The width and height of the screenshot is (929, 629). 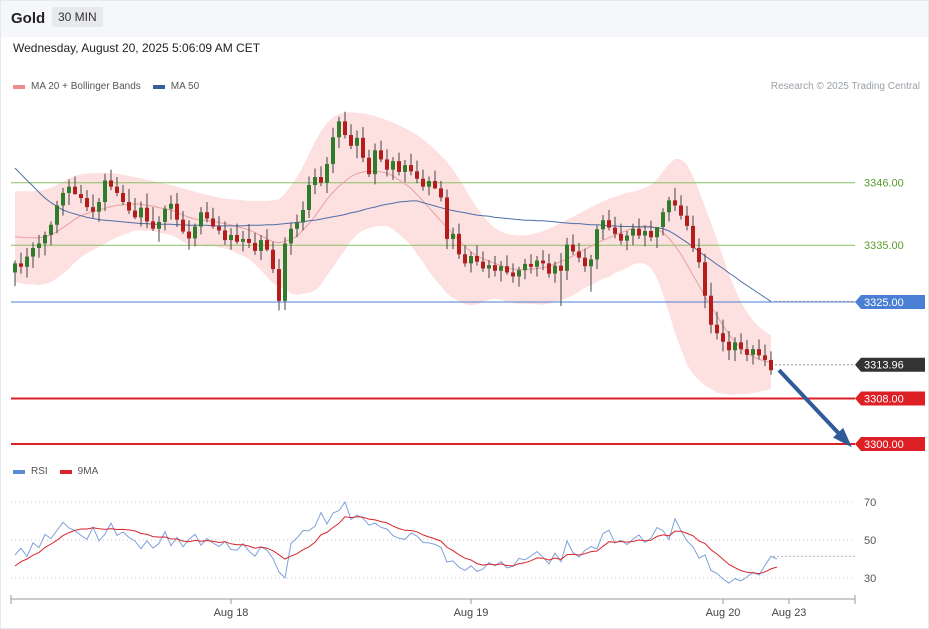 I want to click on rsi-legend-label: RSI, so click(x=39, y=471).